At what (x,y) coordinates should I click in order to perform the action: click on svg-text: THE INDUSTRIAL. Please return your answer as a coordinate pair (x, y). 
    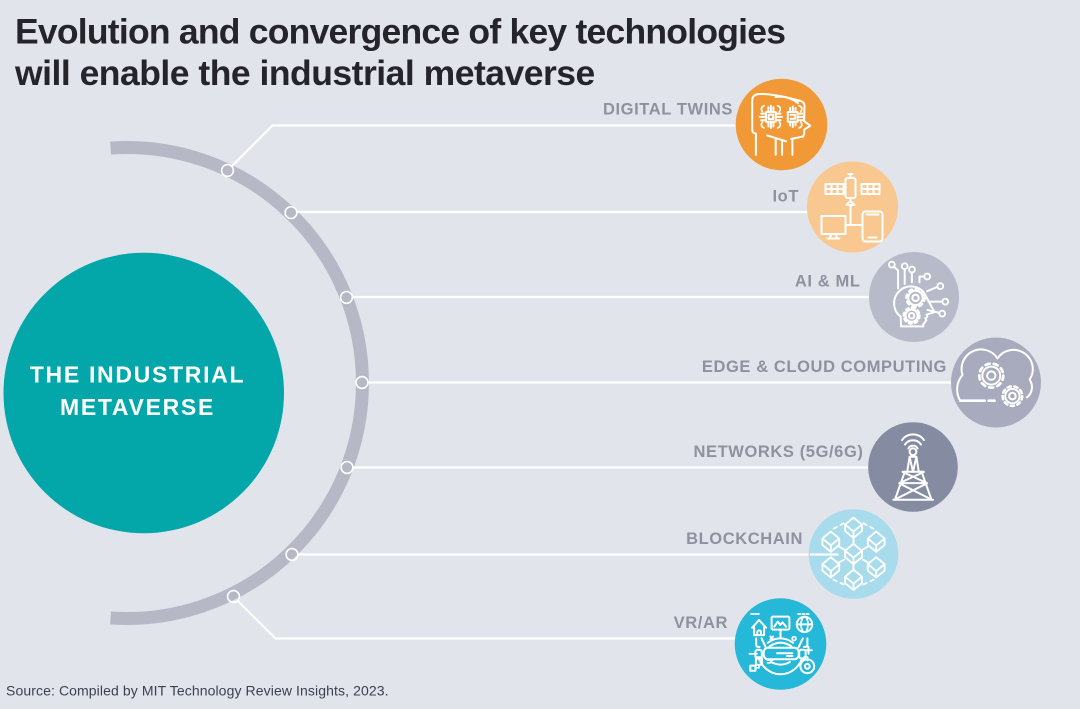
    Looking at the image, I should click on (137, 375).